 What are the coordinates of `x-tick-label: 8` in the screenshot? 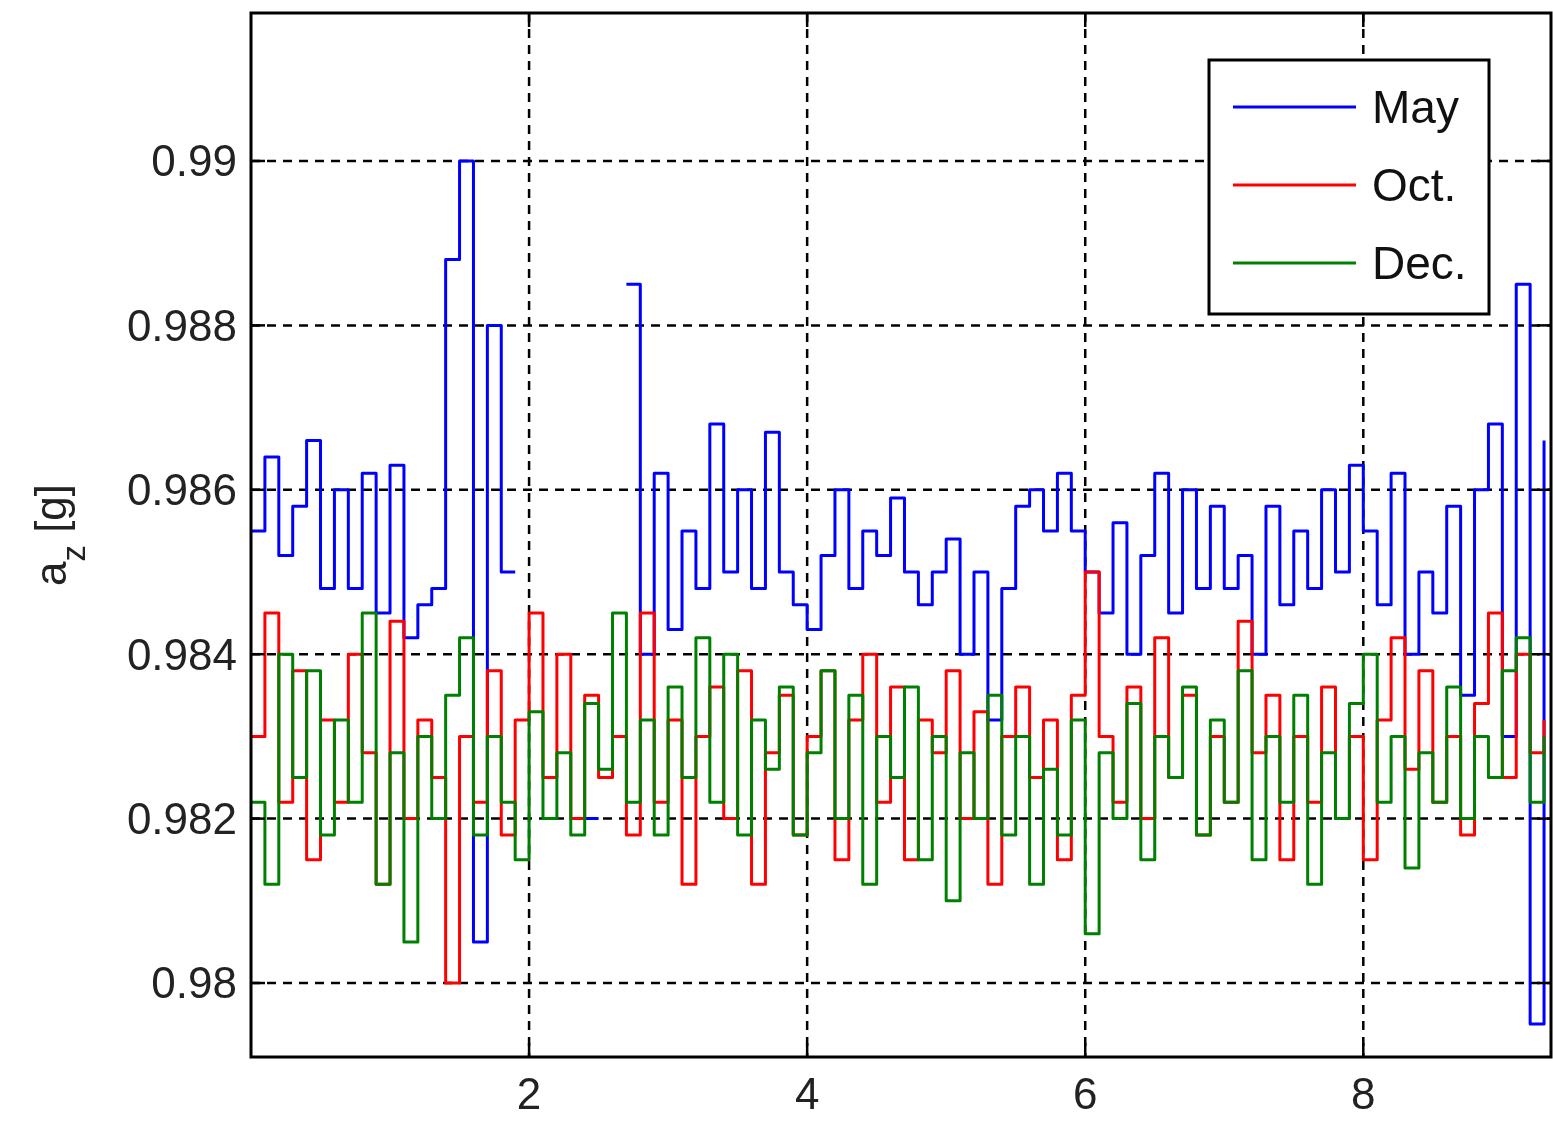 It's located at (1363, 1093).